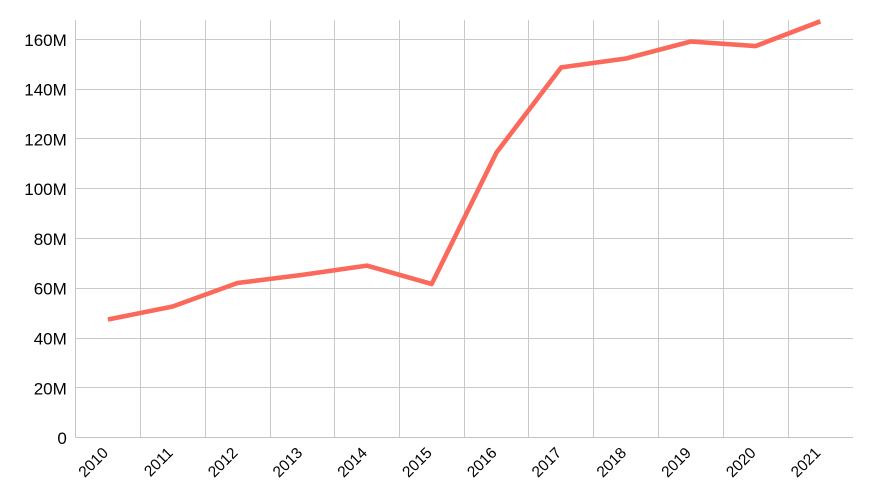  What do you see at coordinates (50, 388) in the screenshot?
I see `svg-text: 20M` at bounding box center [50, 388].